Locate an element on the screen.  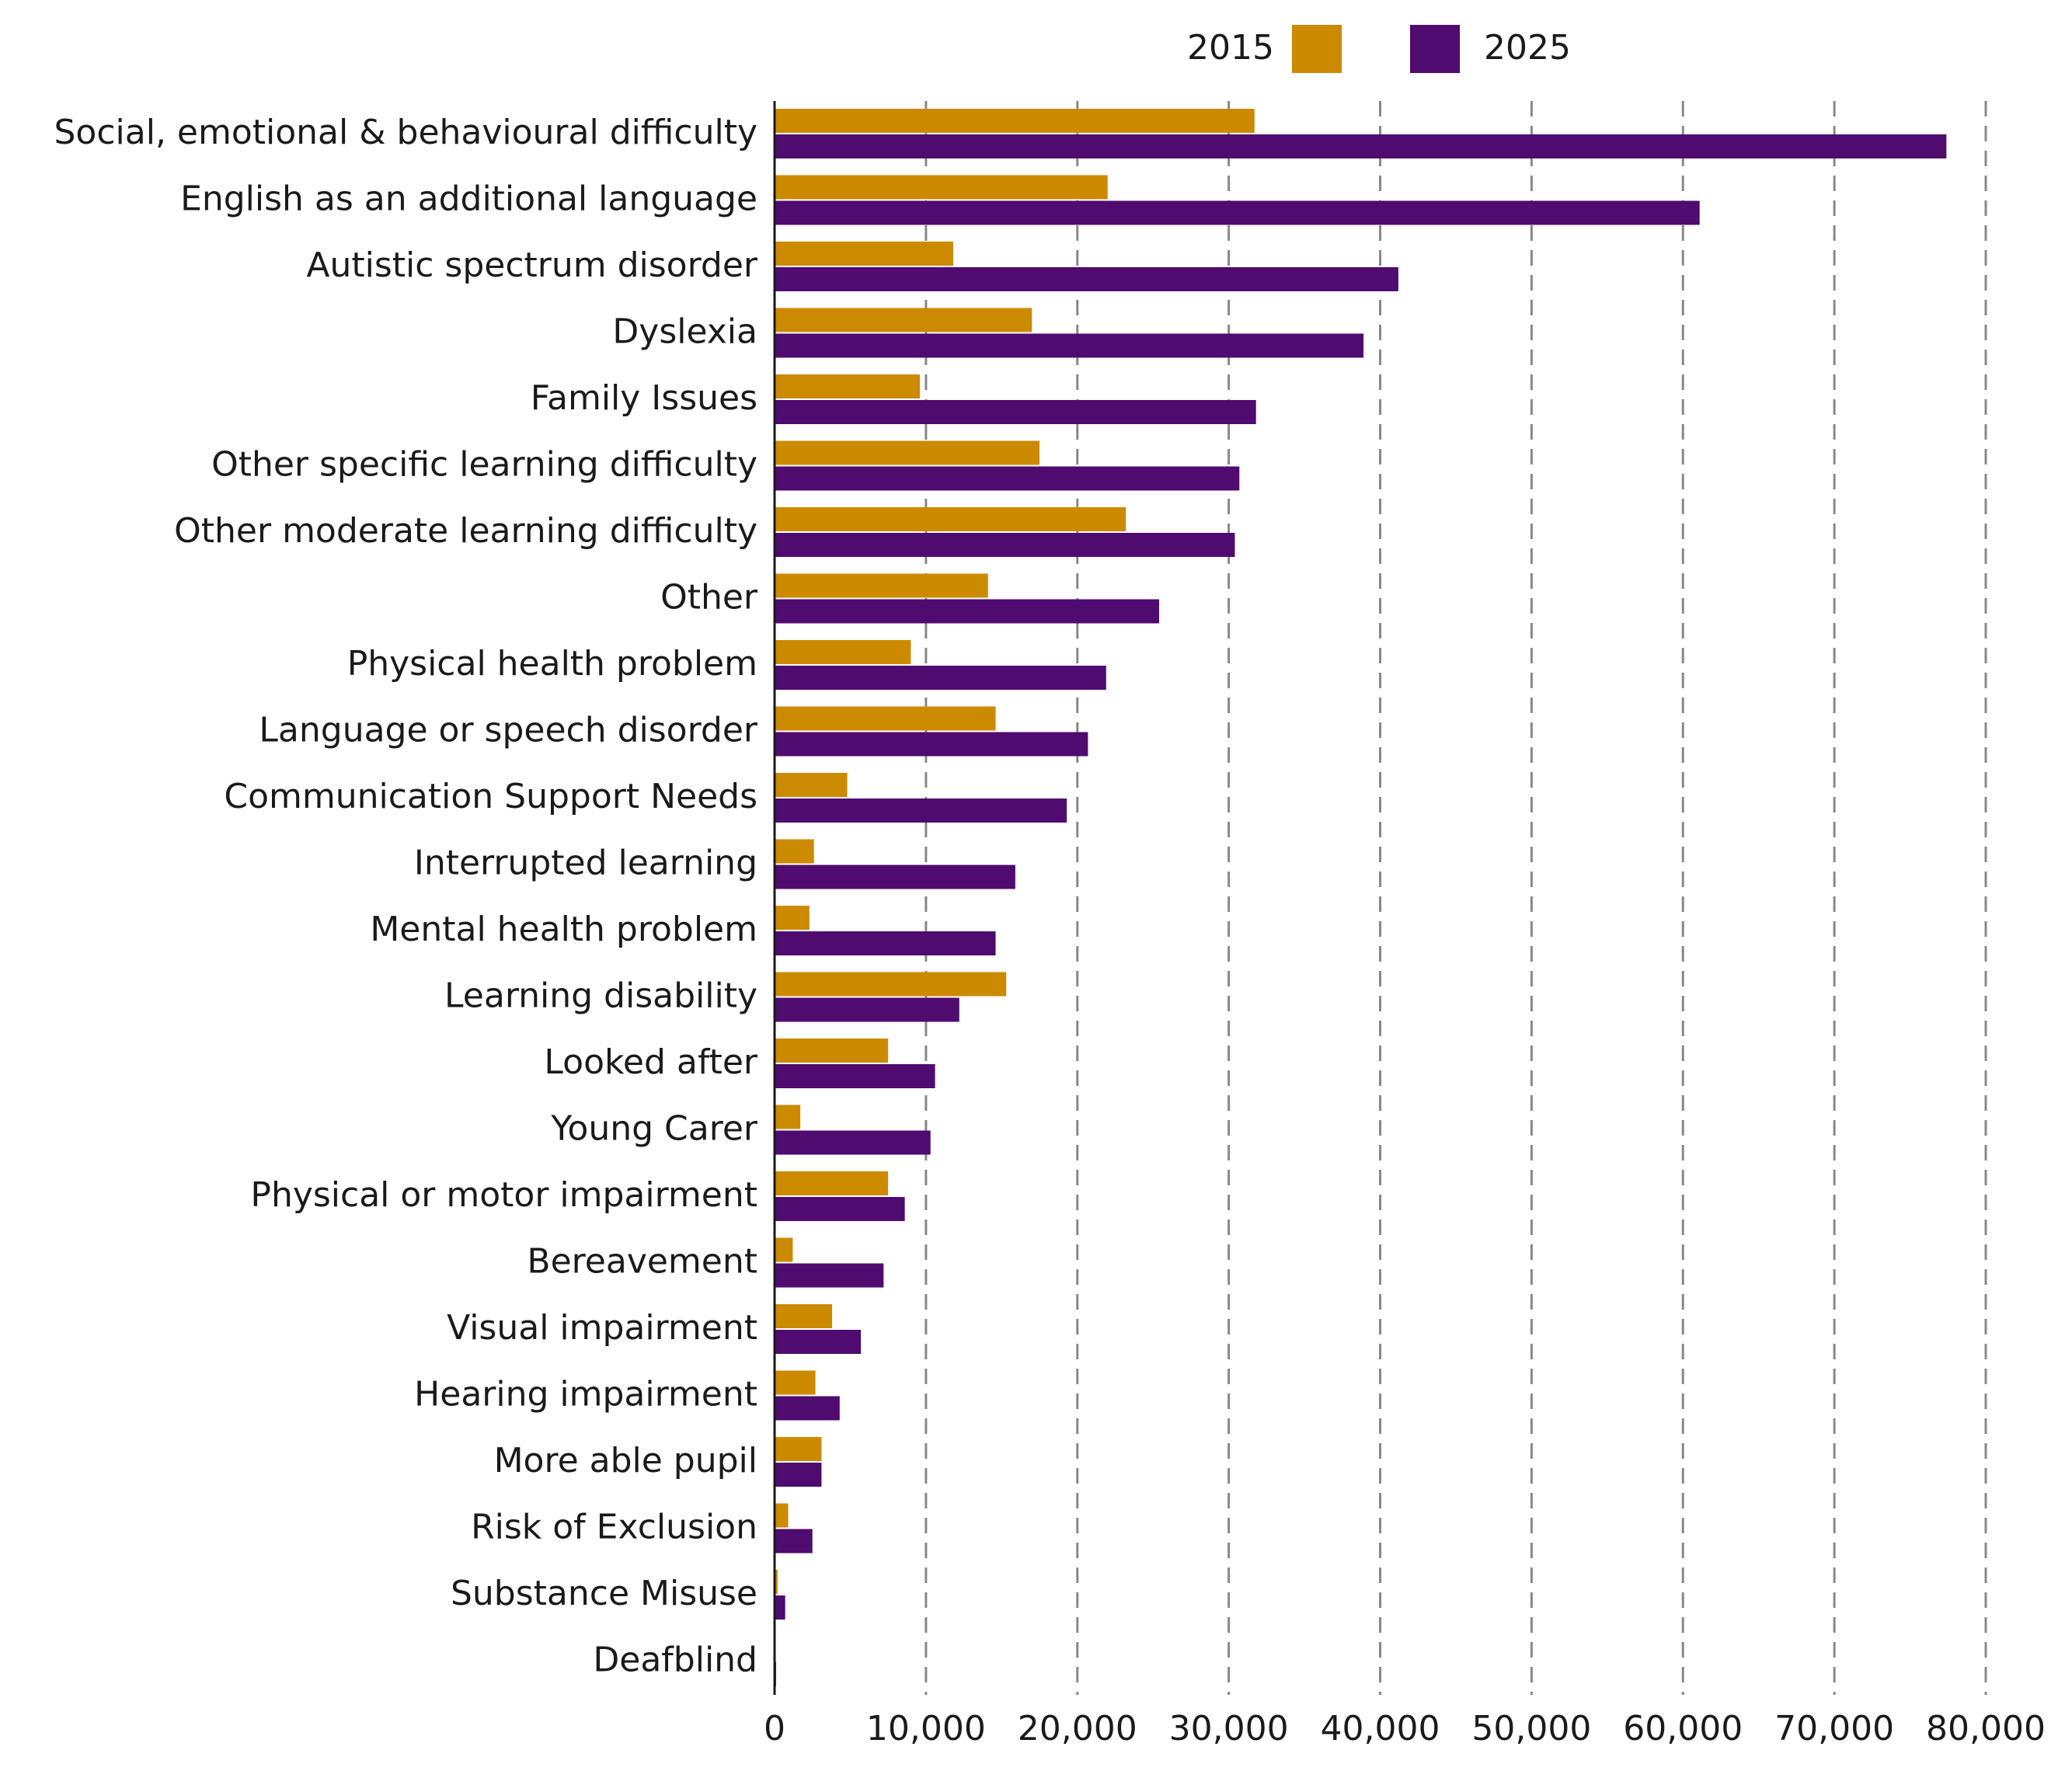
y-tick-label: Communication Support Needs is located at coordinates (490, 796).